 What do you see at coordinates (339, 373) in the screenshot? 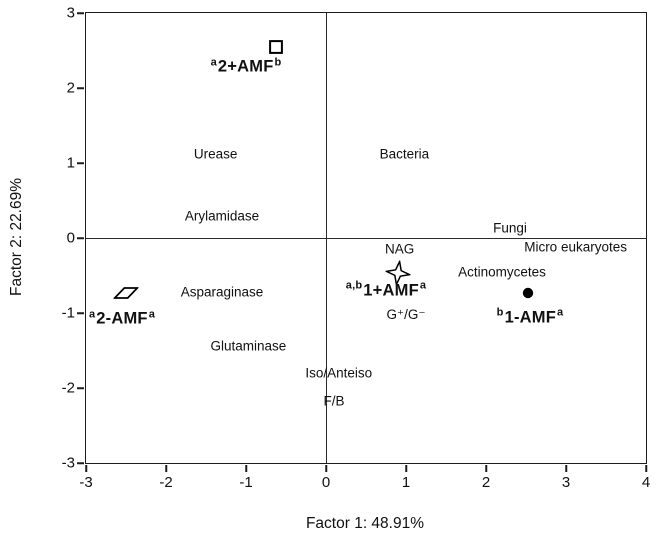
I see `variable-label-iso-anteiso: Iso/Anteiso` at bounding box center [339, 373].